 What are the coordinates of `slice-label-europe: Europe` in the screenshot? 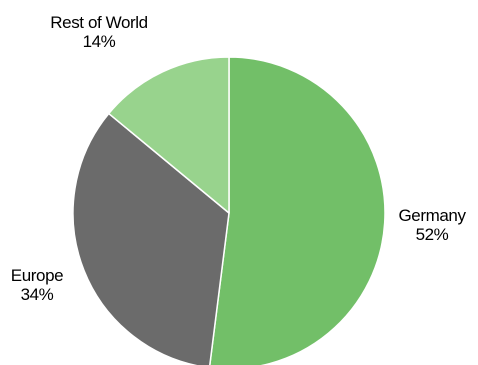 It's located at (37, 275).